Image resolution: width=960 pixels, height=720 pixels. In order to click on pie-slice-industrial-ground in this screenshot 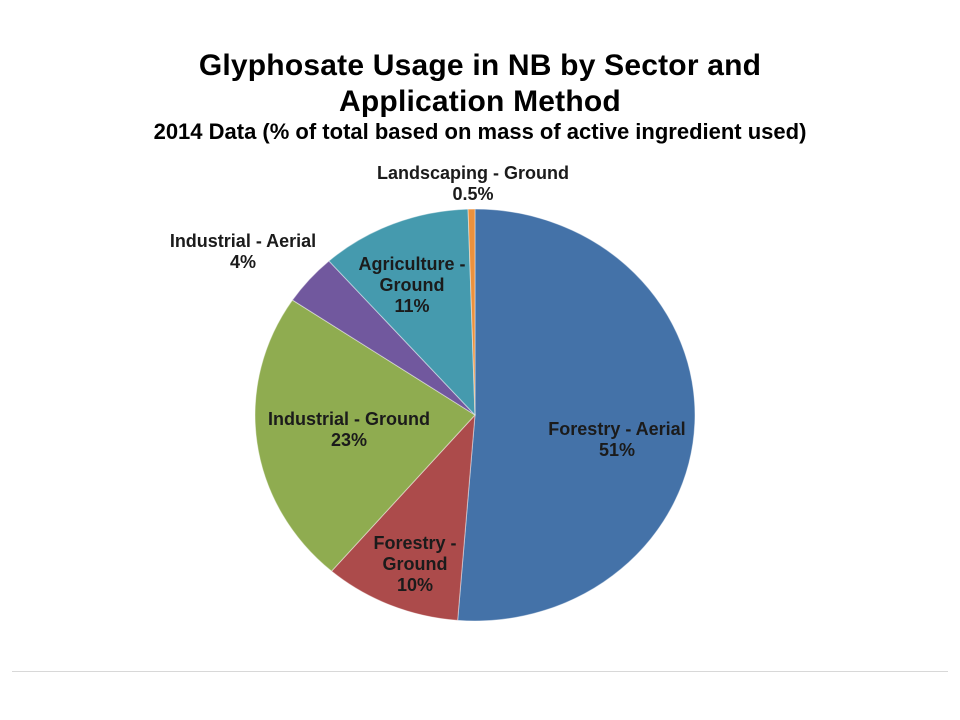, I will do `click(365, 435)`.